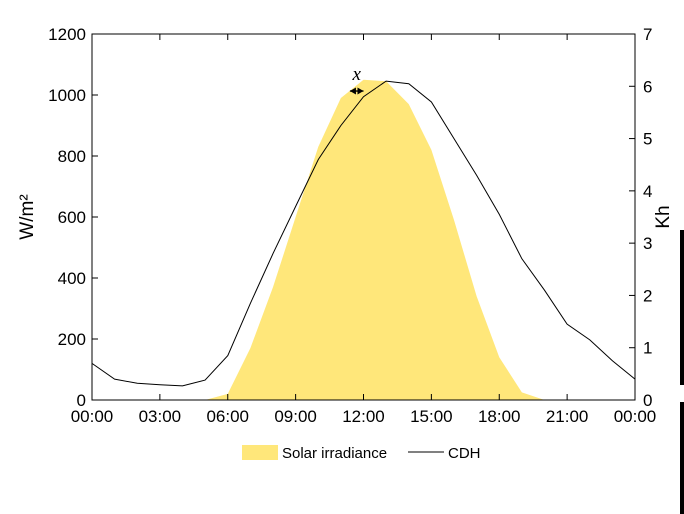 Image resolution: width=684 pixels, height=514 pixels. What do you see at coordinates (499, 416) in the screenshot?
I see `x-tick-label: 18:00` at bounding box center [499, 416].